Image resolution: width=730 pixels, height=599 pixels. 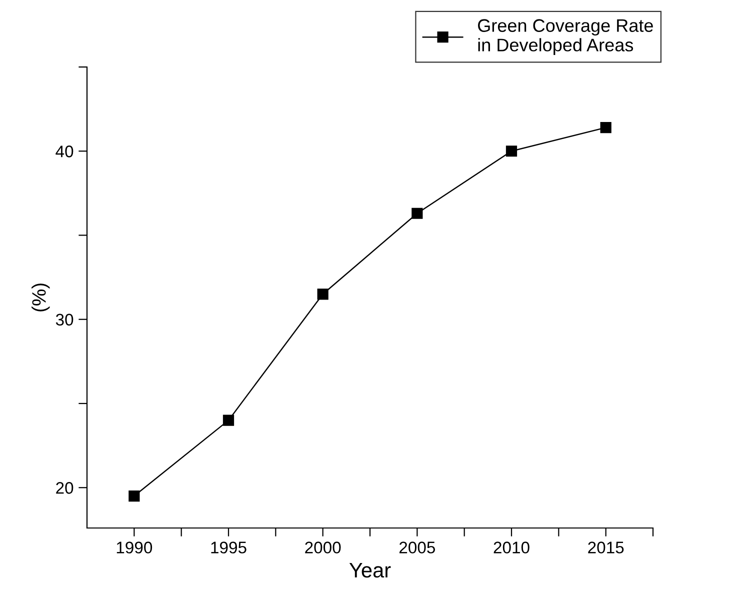 I want to click on y-tick-label: 40, so click(x=65, y=152).